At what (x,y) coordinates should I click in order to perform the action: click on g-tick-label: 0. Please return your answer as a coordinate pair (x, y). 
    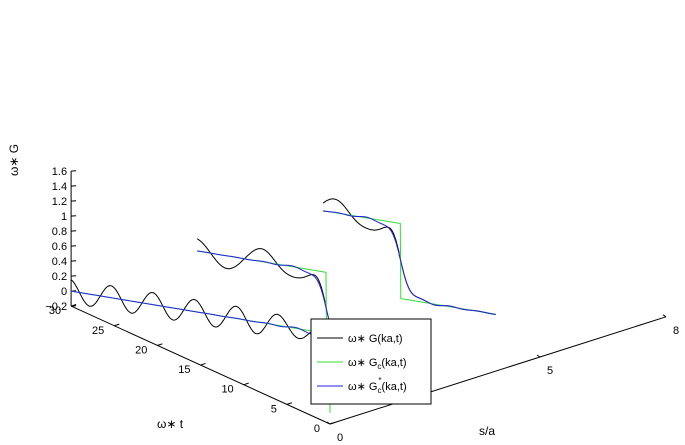
    Looking at the image, I should click on (64, 292).